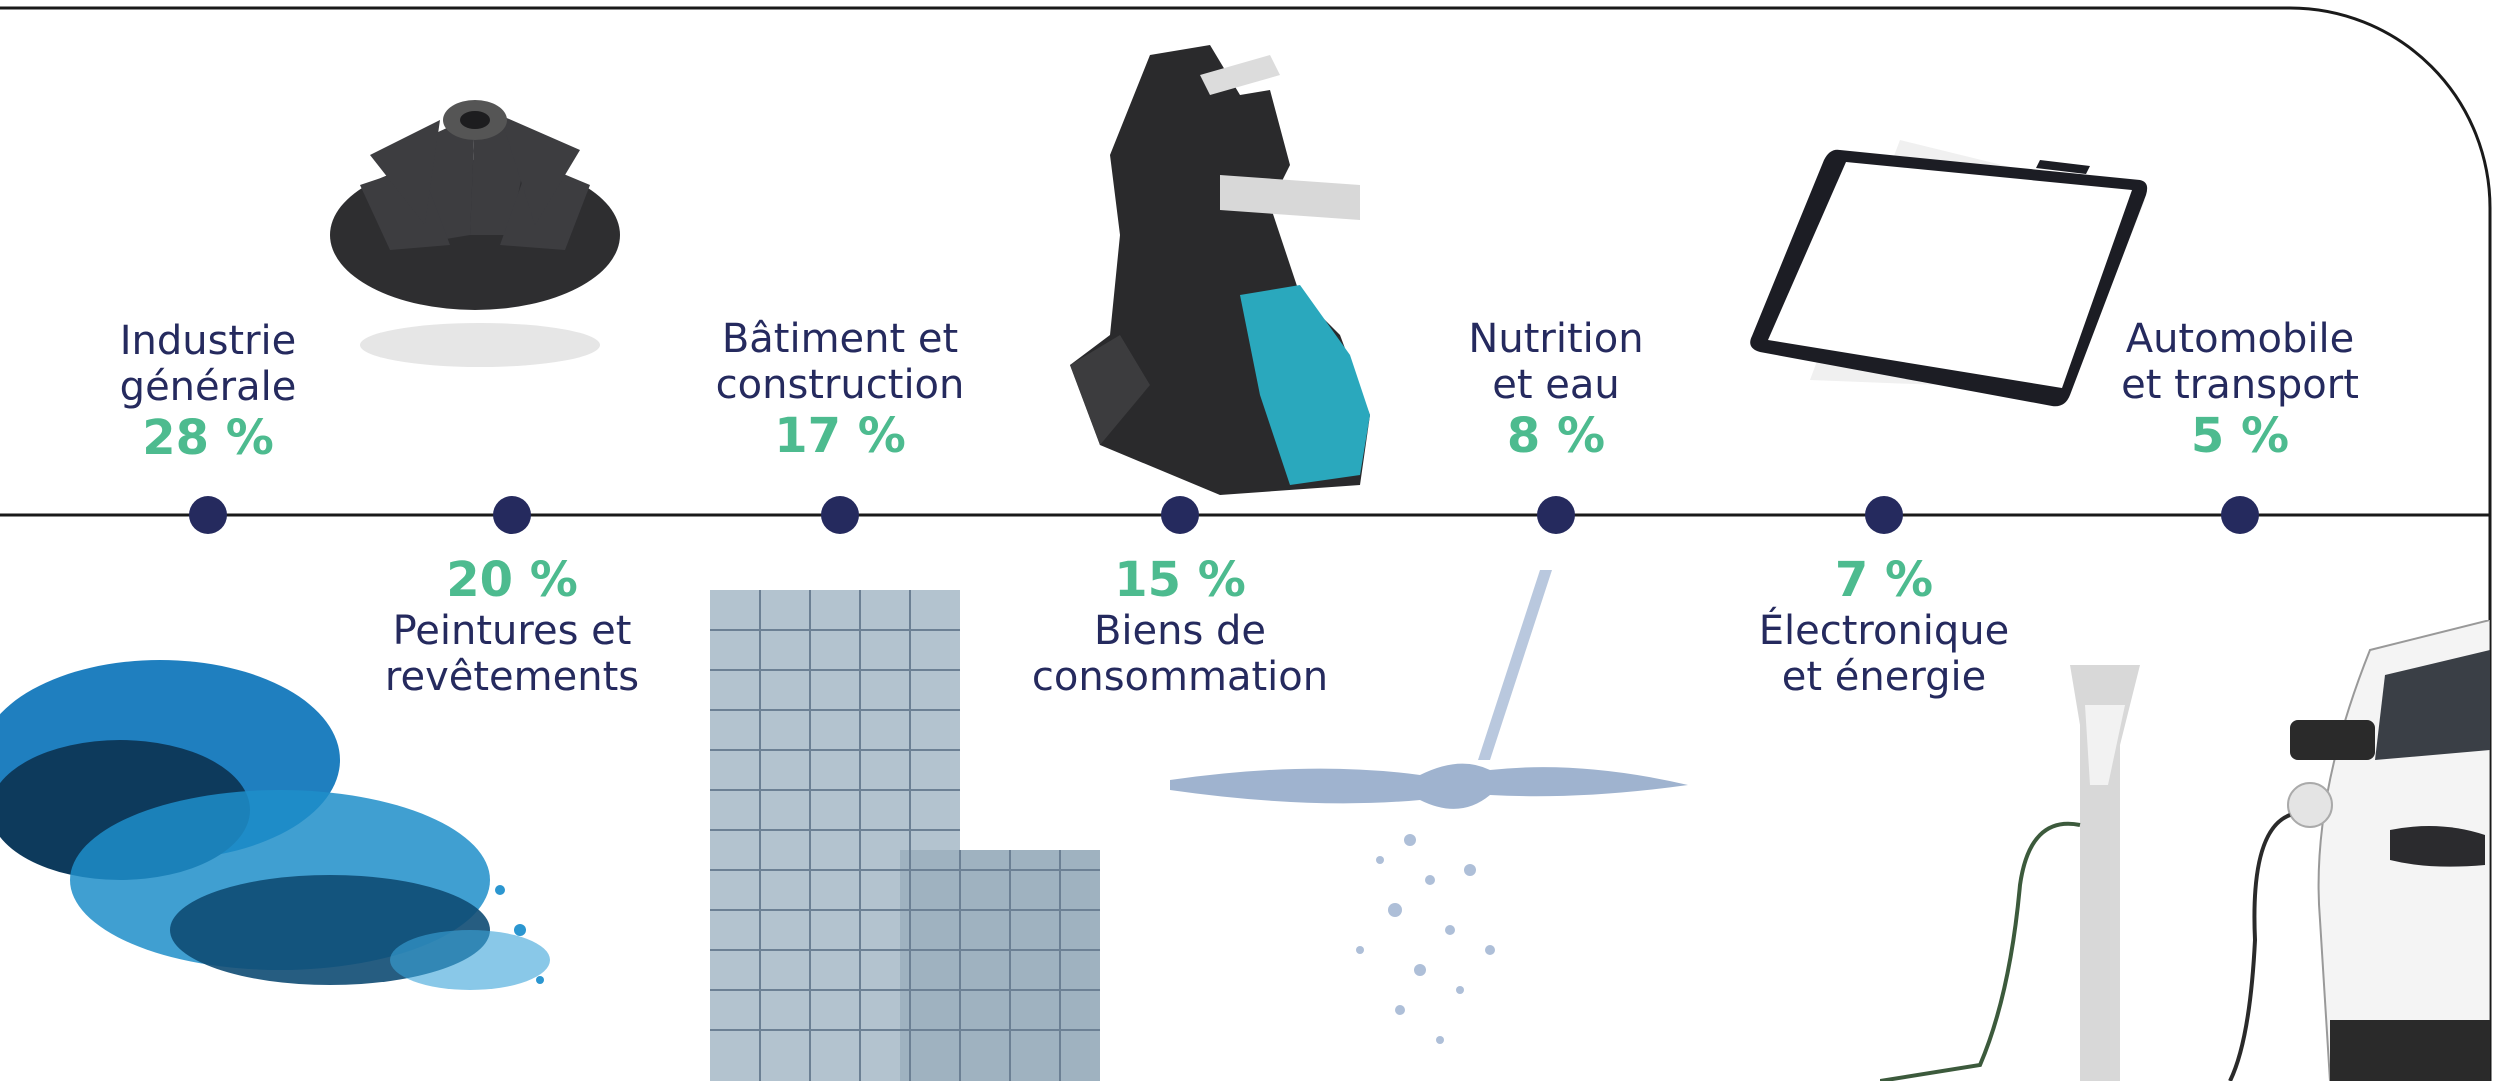 The height and width of the screenshot is (1081, 2506). What do you see at coordinates (2359, 850) in the screenshot?
I see `electric-car-icon` at bounding box center [2359, 850].